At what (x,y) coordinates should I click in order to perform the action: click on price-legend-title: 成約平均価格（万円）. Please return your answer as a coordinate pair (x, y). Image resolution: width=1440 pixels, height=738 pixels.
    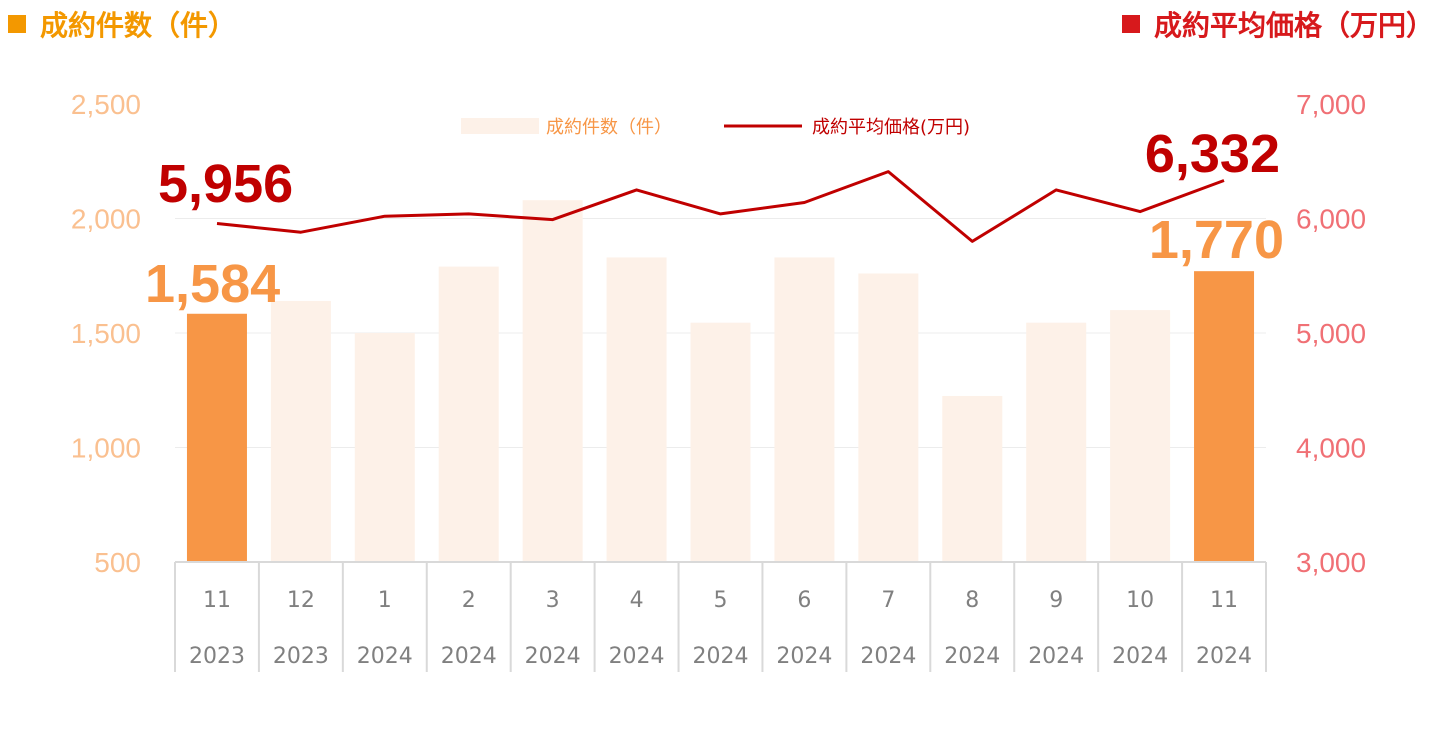
    Looking at the image, I should click on (1293, 25).